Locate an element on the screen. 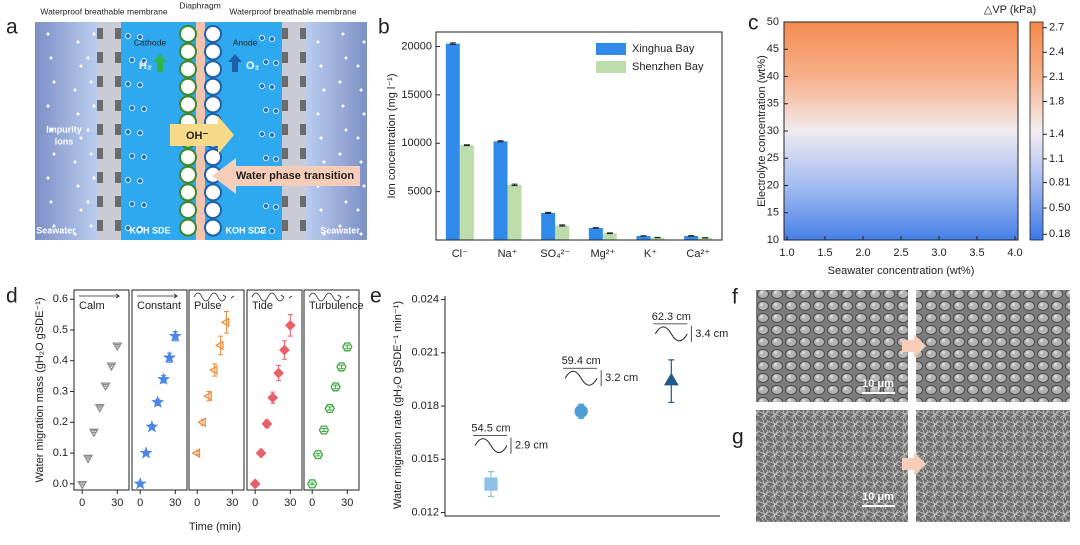 The height and width of the screenshot is (545, 1080). x-tick-label: Ca²⁺ is located at coordinates (698, 254).